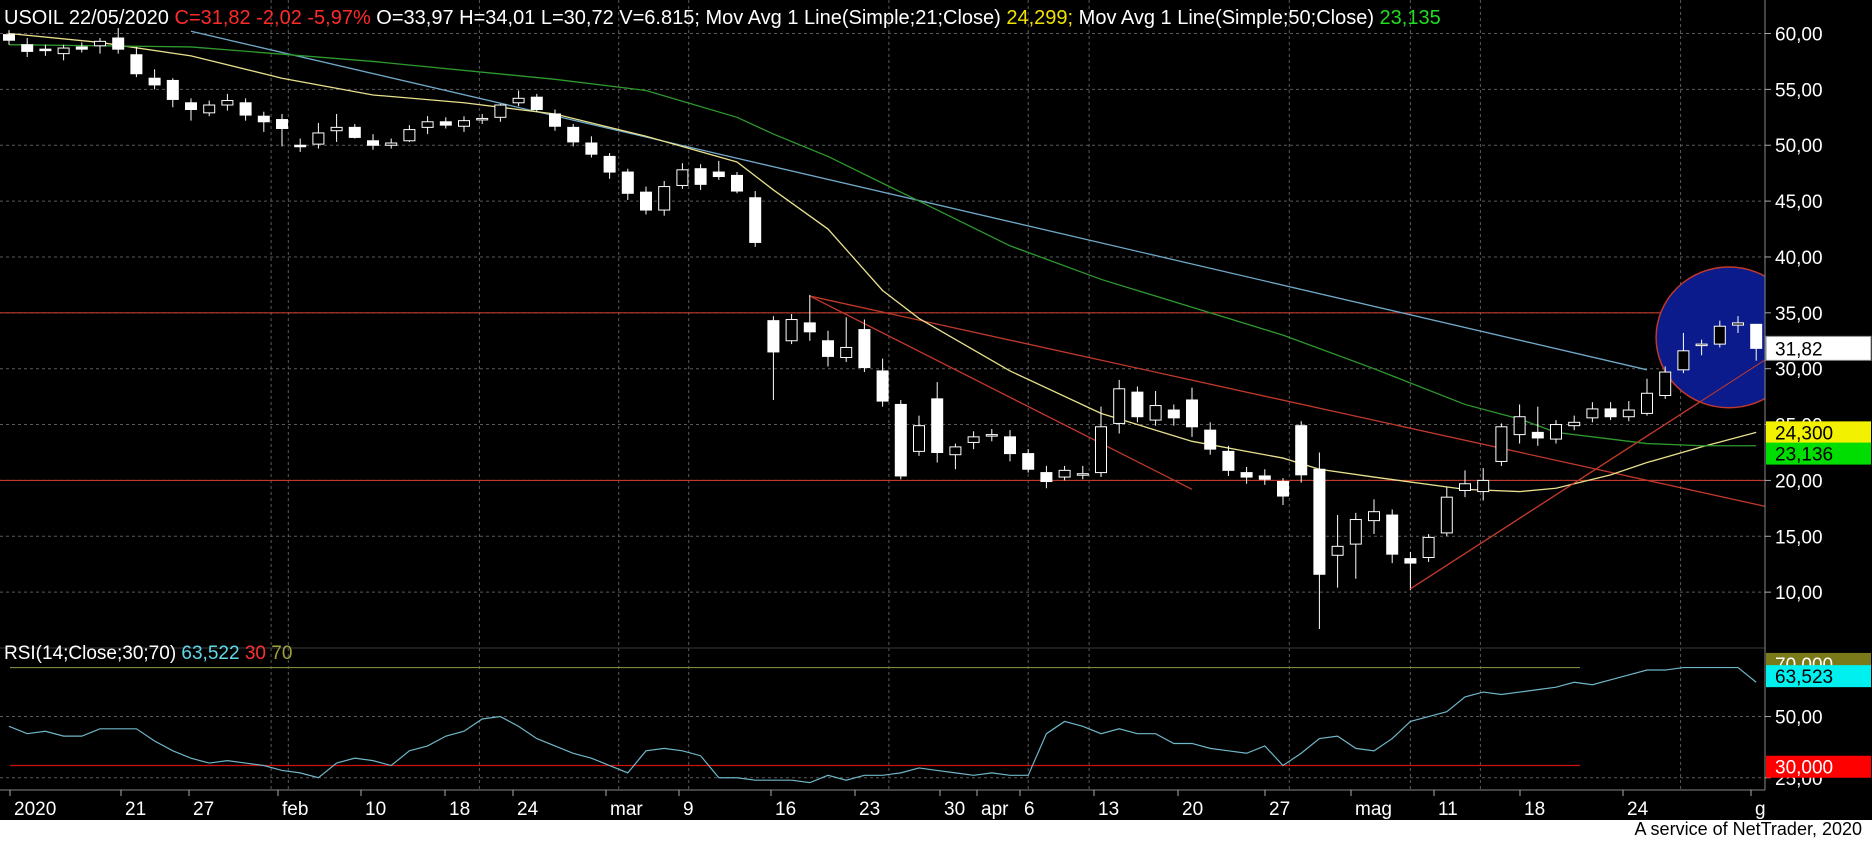  I want to click on rsi-header-low: 30, so click(258, 653).